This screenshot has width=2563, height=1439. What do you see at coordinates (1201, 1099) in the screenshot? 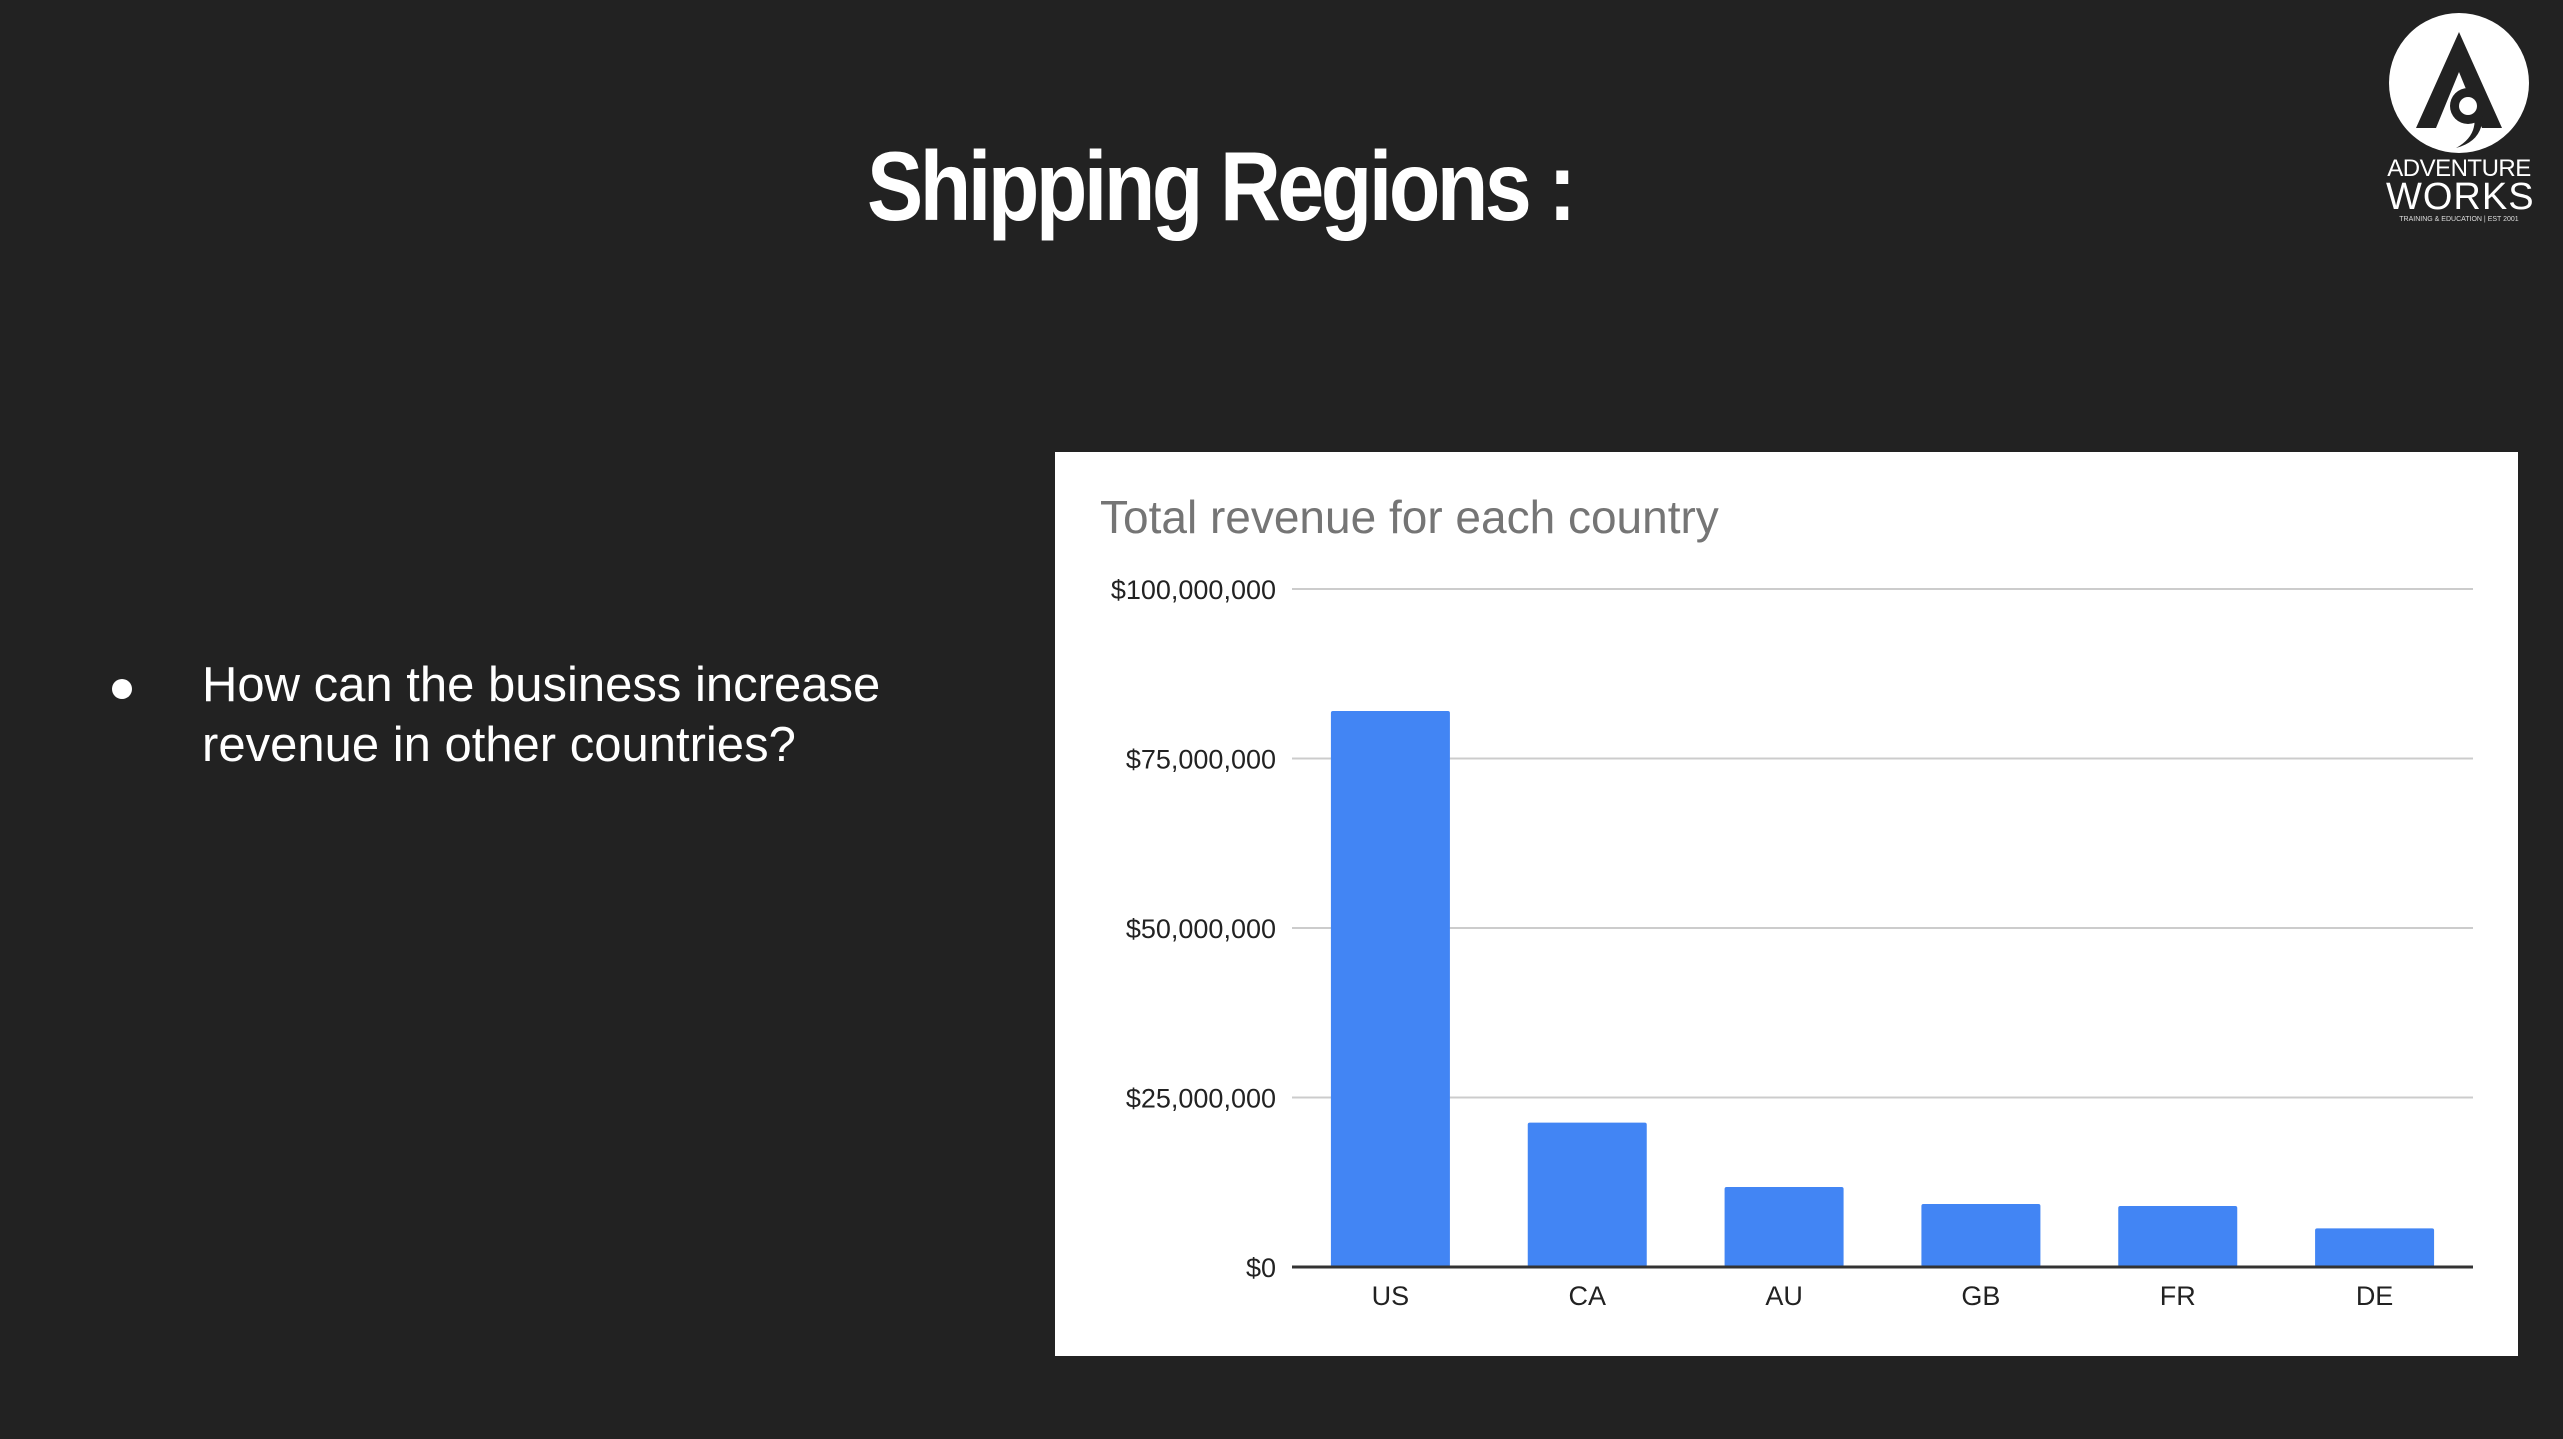
I see `y-tick-label: $25,000,000` at bounding box center [1201, 1099].